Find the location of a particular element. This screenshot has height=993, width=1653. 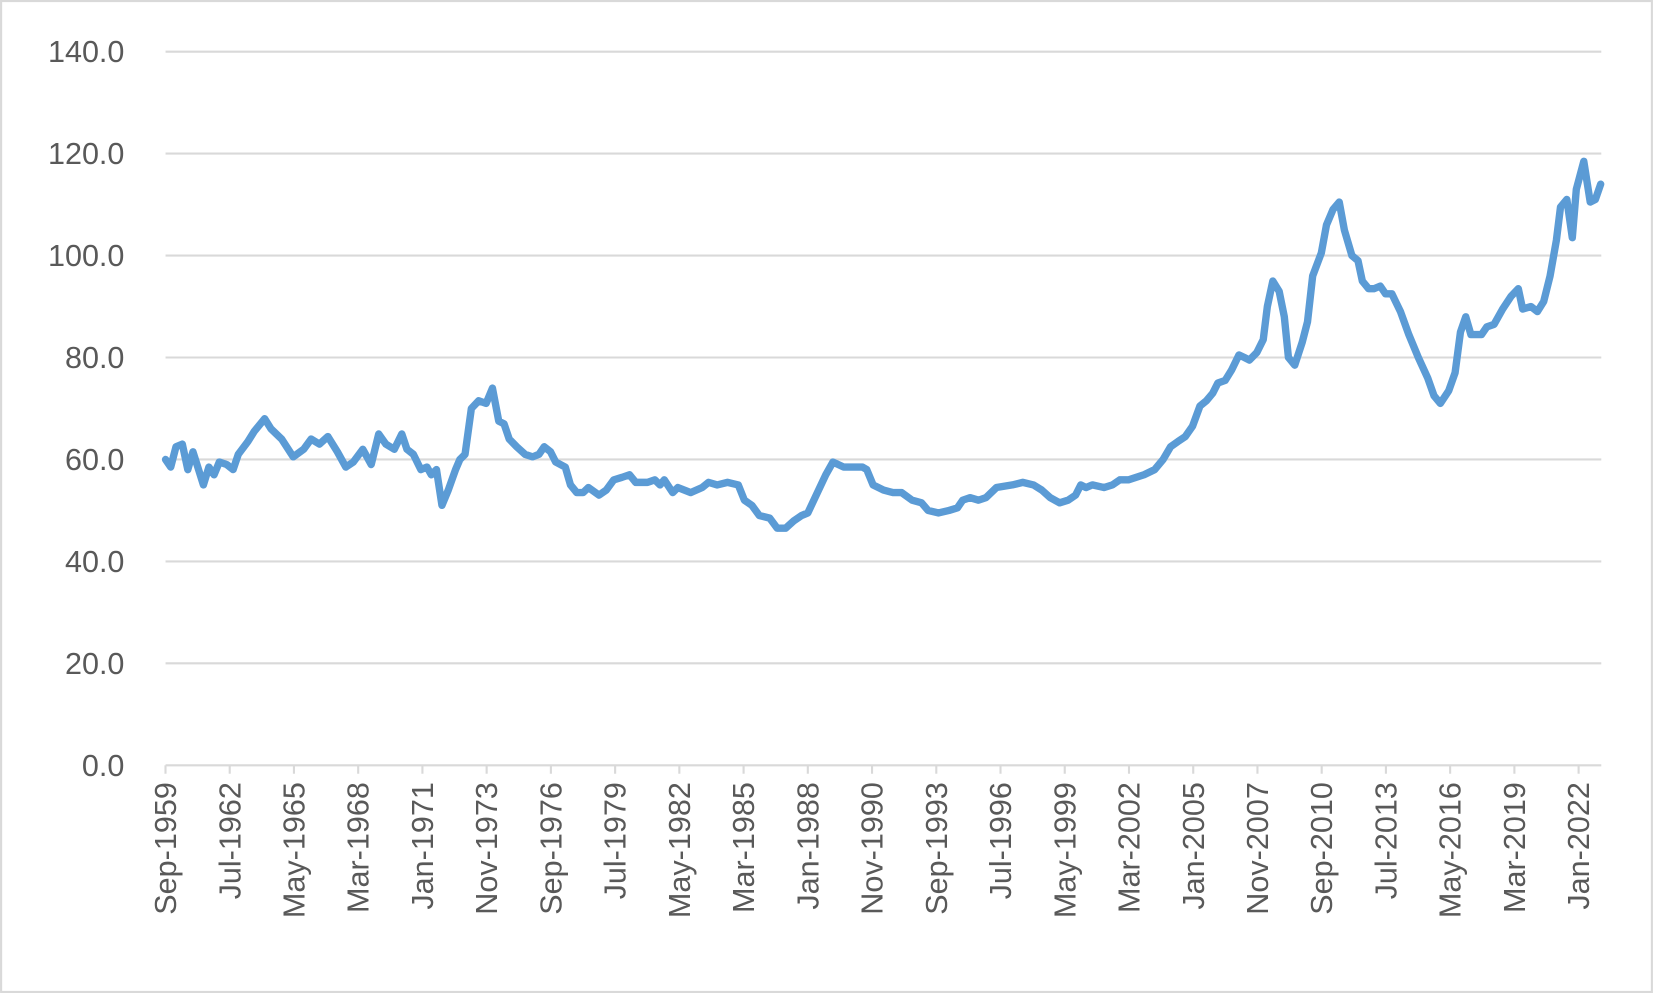

x-tick-label: Nov-1973 is located at coordinates (487, 848).